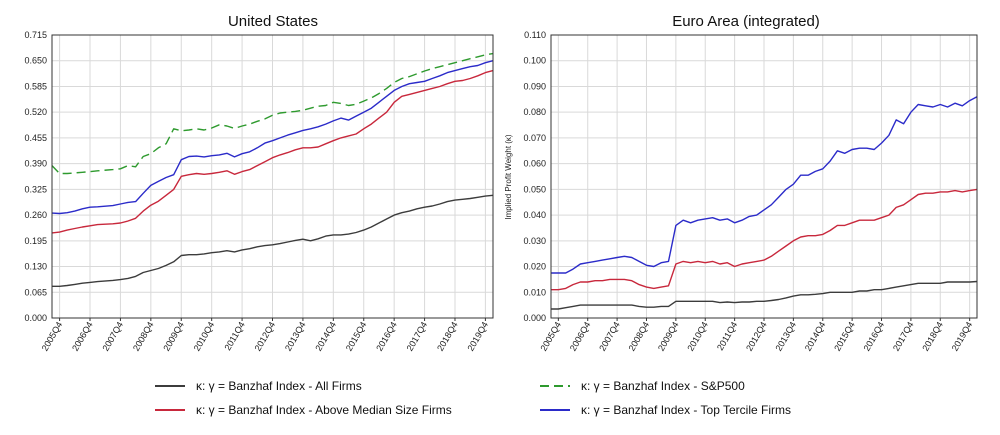  I want to click on y-tick-label: 0.060, so click(534, 164).